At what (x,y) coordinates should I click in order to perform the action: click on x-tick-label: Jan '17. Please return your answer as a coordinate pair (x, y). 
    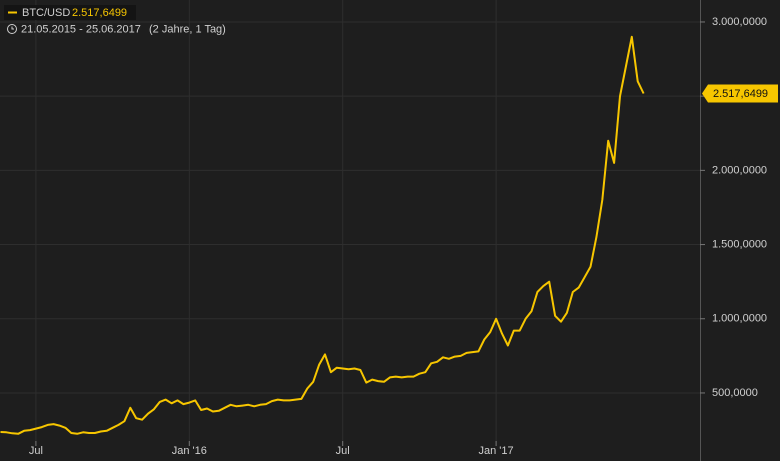
    Looking at the image, I should click on (496, 451).